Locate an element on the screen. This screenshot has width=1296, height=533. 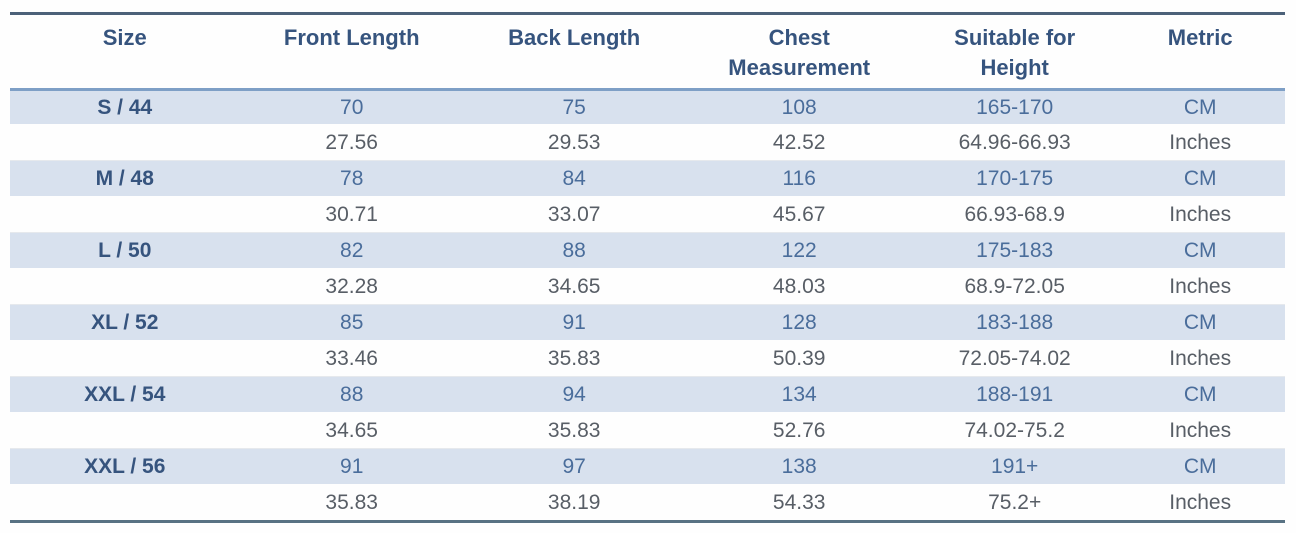
cell-size: M / 48 is located at coordinates (124, 178).